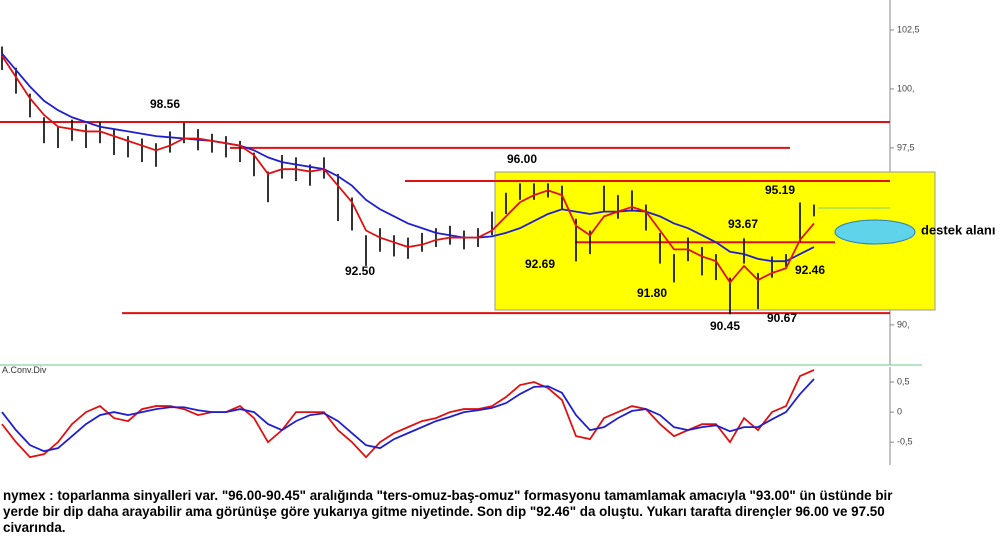  What do you see at coordinates (810, 270) in the screenshot?
I see `price-annotation: 92.46` at bounding box center [810, 270].